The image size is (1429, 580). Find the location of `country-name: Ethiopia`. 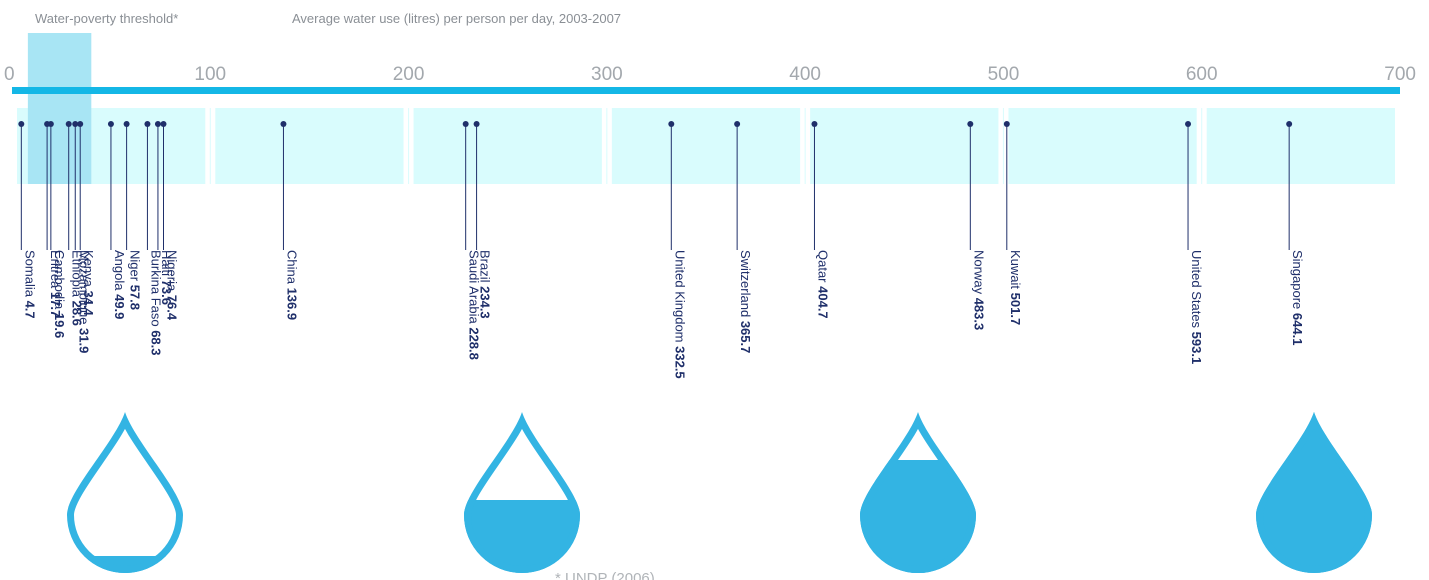

country-name: Ethiopia is located at coordinates (77, 275).